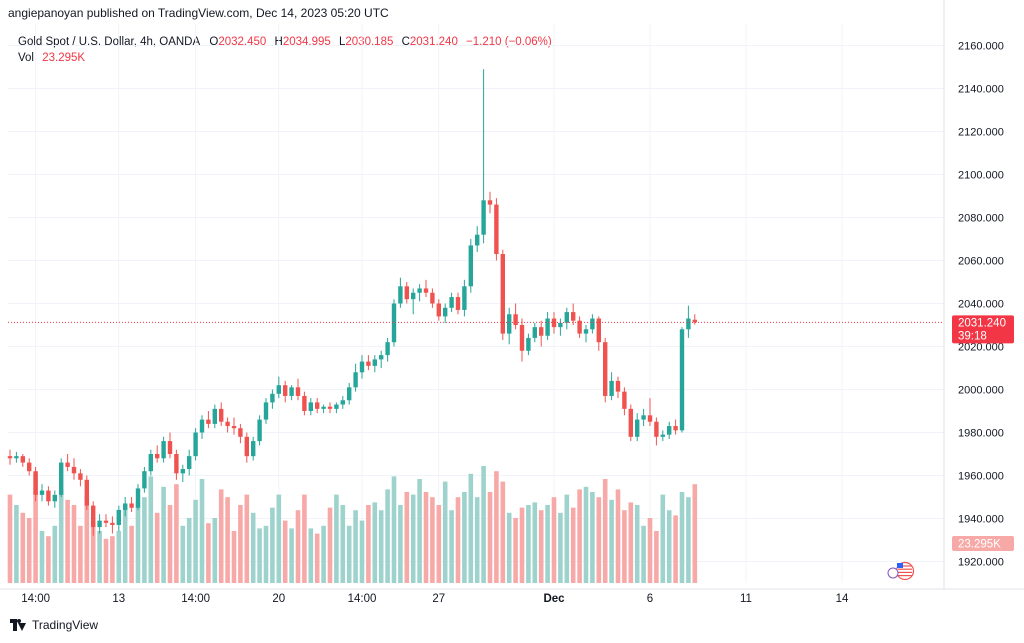 The width and height of the screenshot is (1024, 643). Describe the element at coordinates (981, 262) in the screenshot. I see `y-tick-label: 2060.000` at that location.